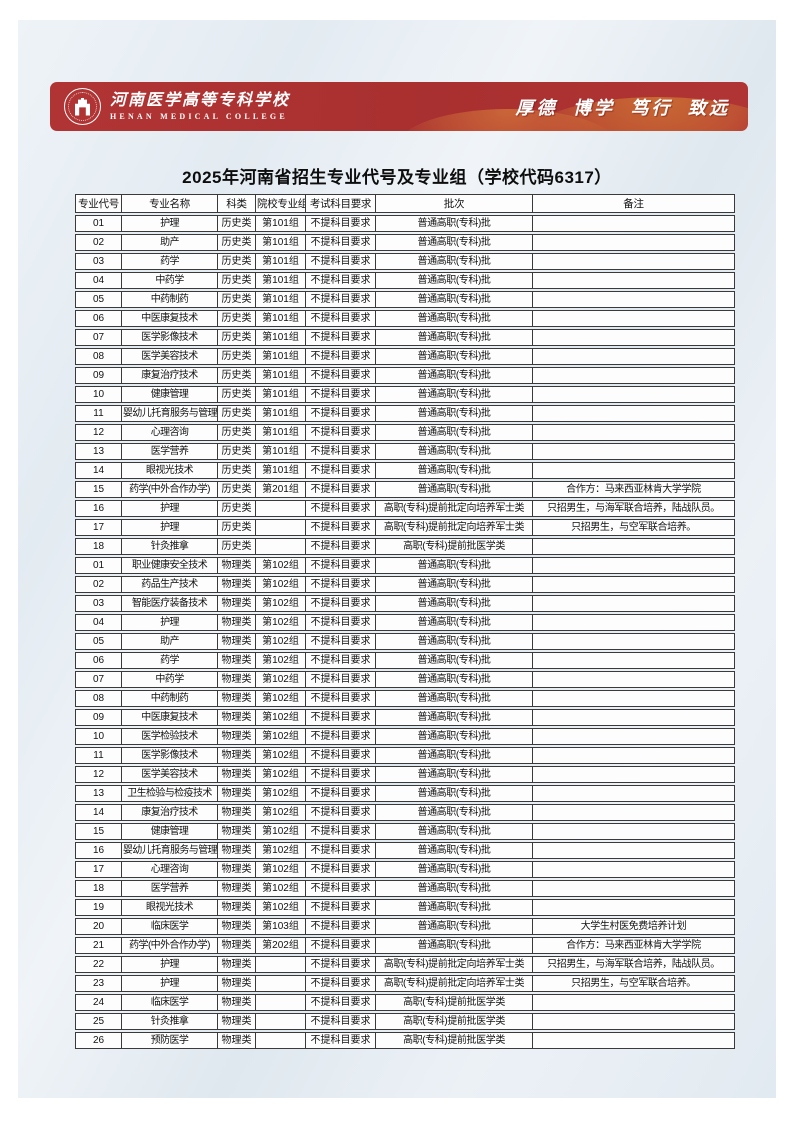  Describe the element at coordinates (280, 1040) in the screenshot. I see `cell-major-group` at that location.